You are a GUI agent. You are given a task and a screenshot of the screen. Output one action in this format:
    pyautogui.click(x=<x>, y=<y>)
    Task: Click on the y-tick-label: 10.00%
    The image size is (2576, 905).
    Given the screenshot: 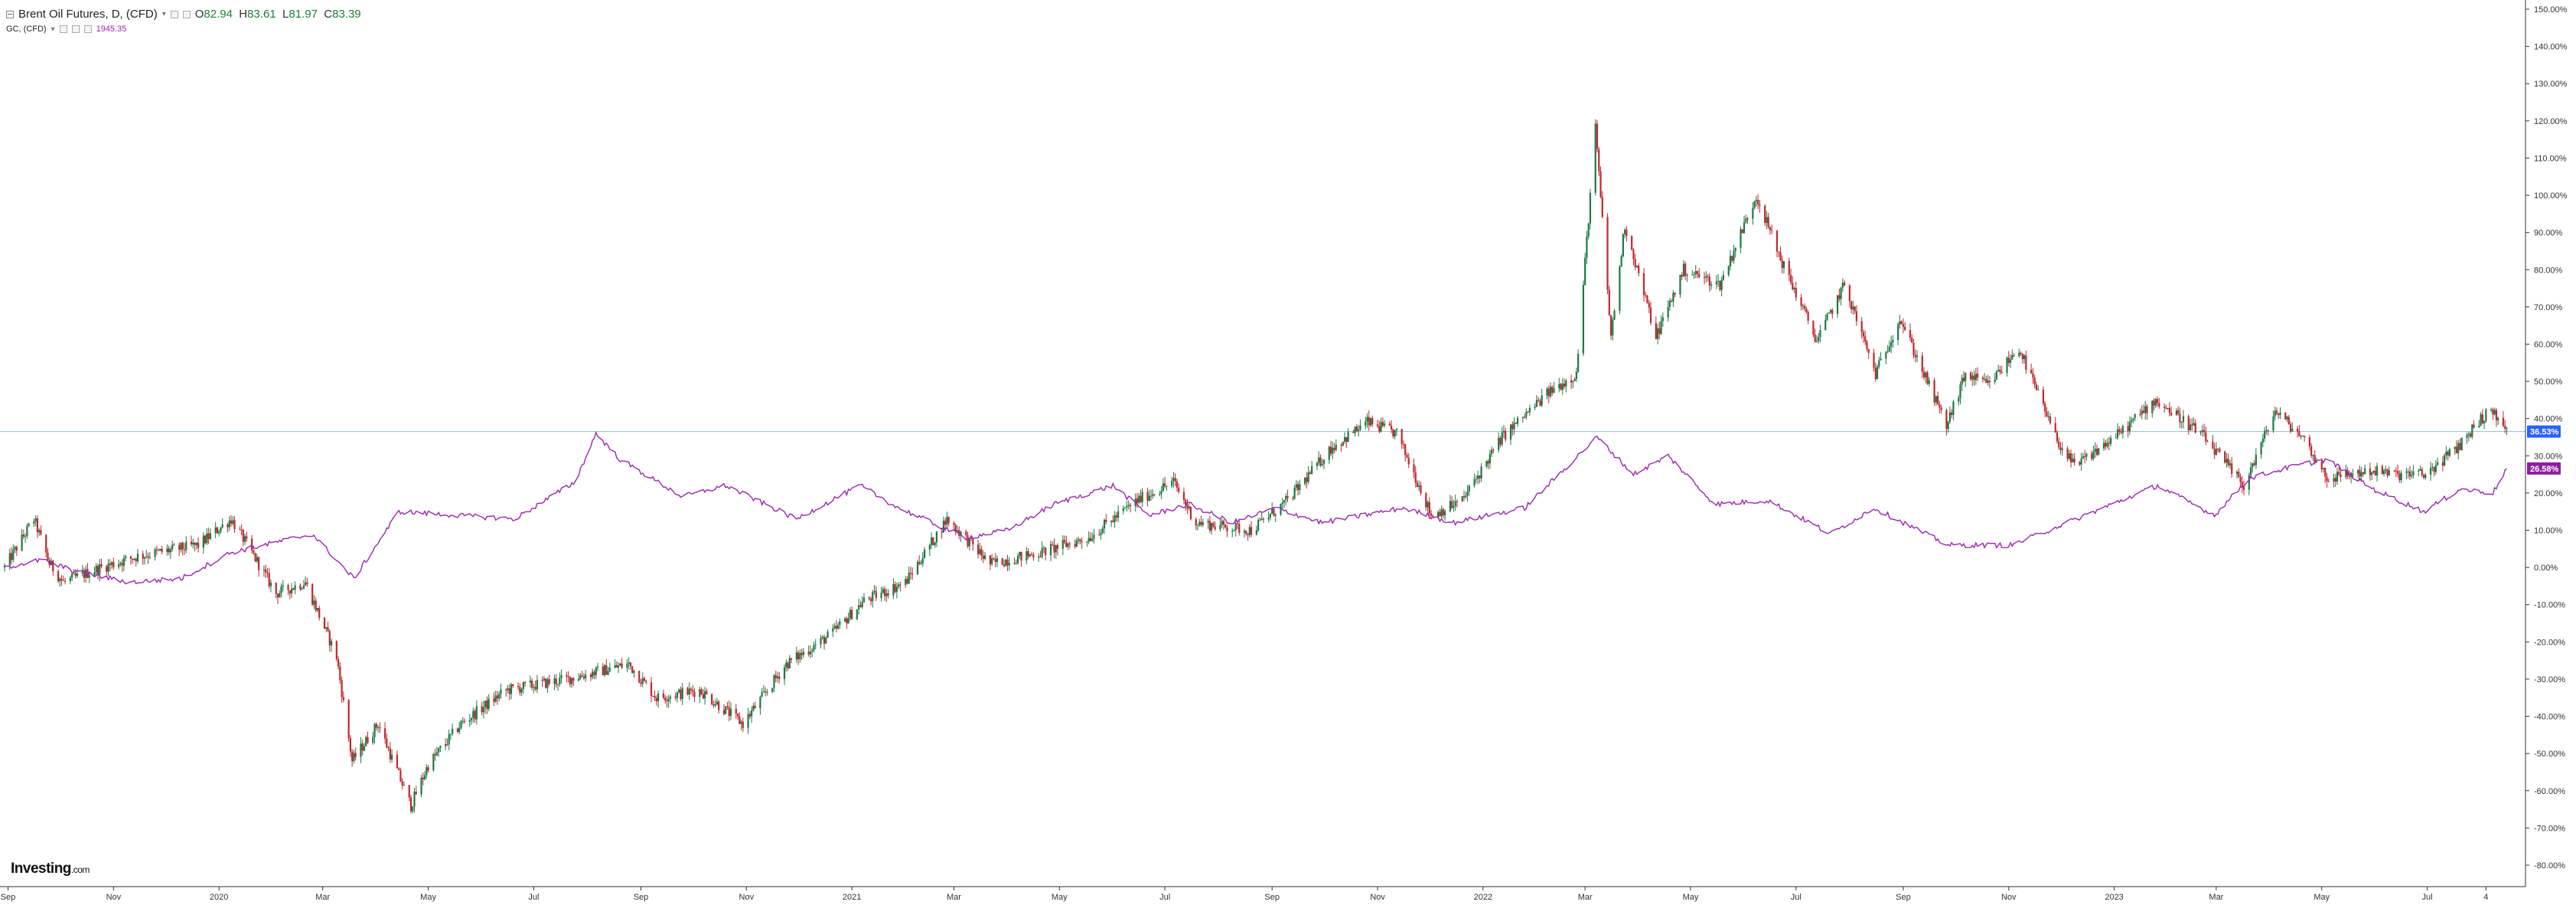 What is the action you would take?
    pyautogui.click(x=2548, y=531)
    